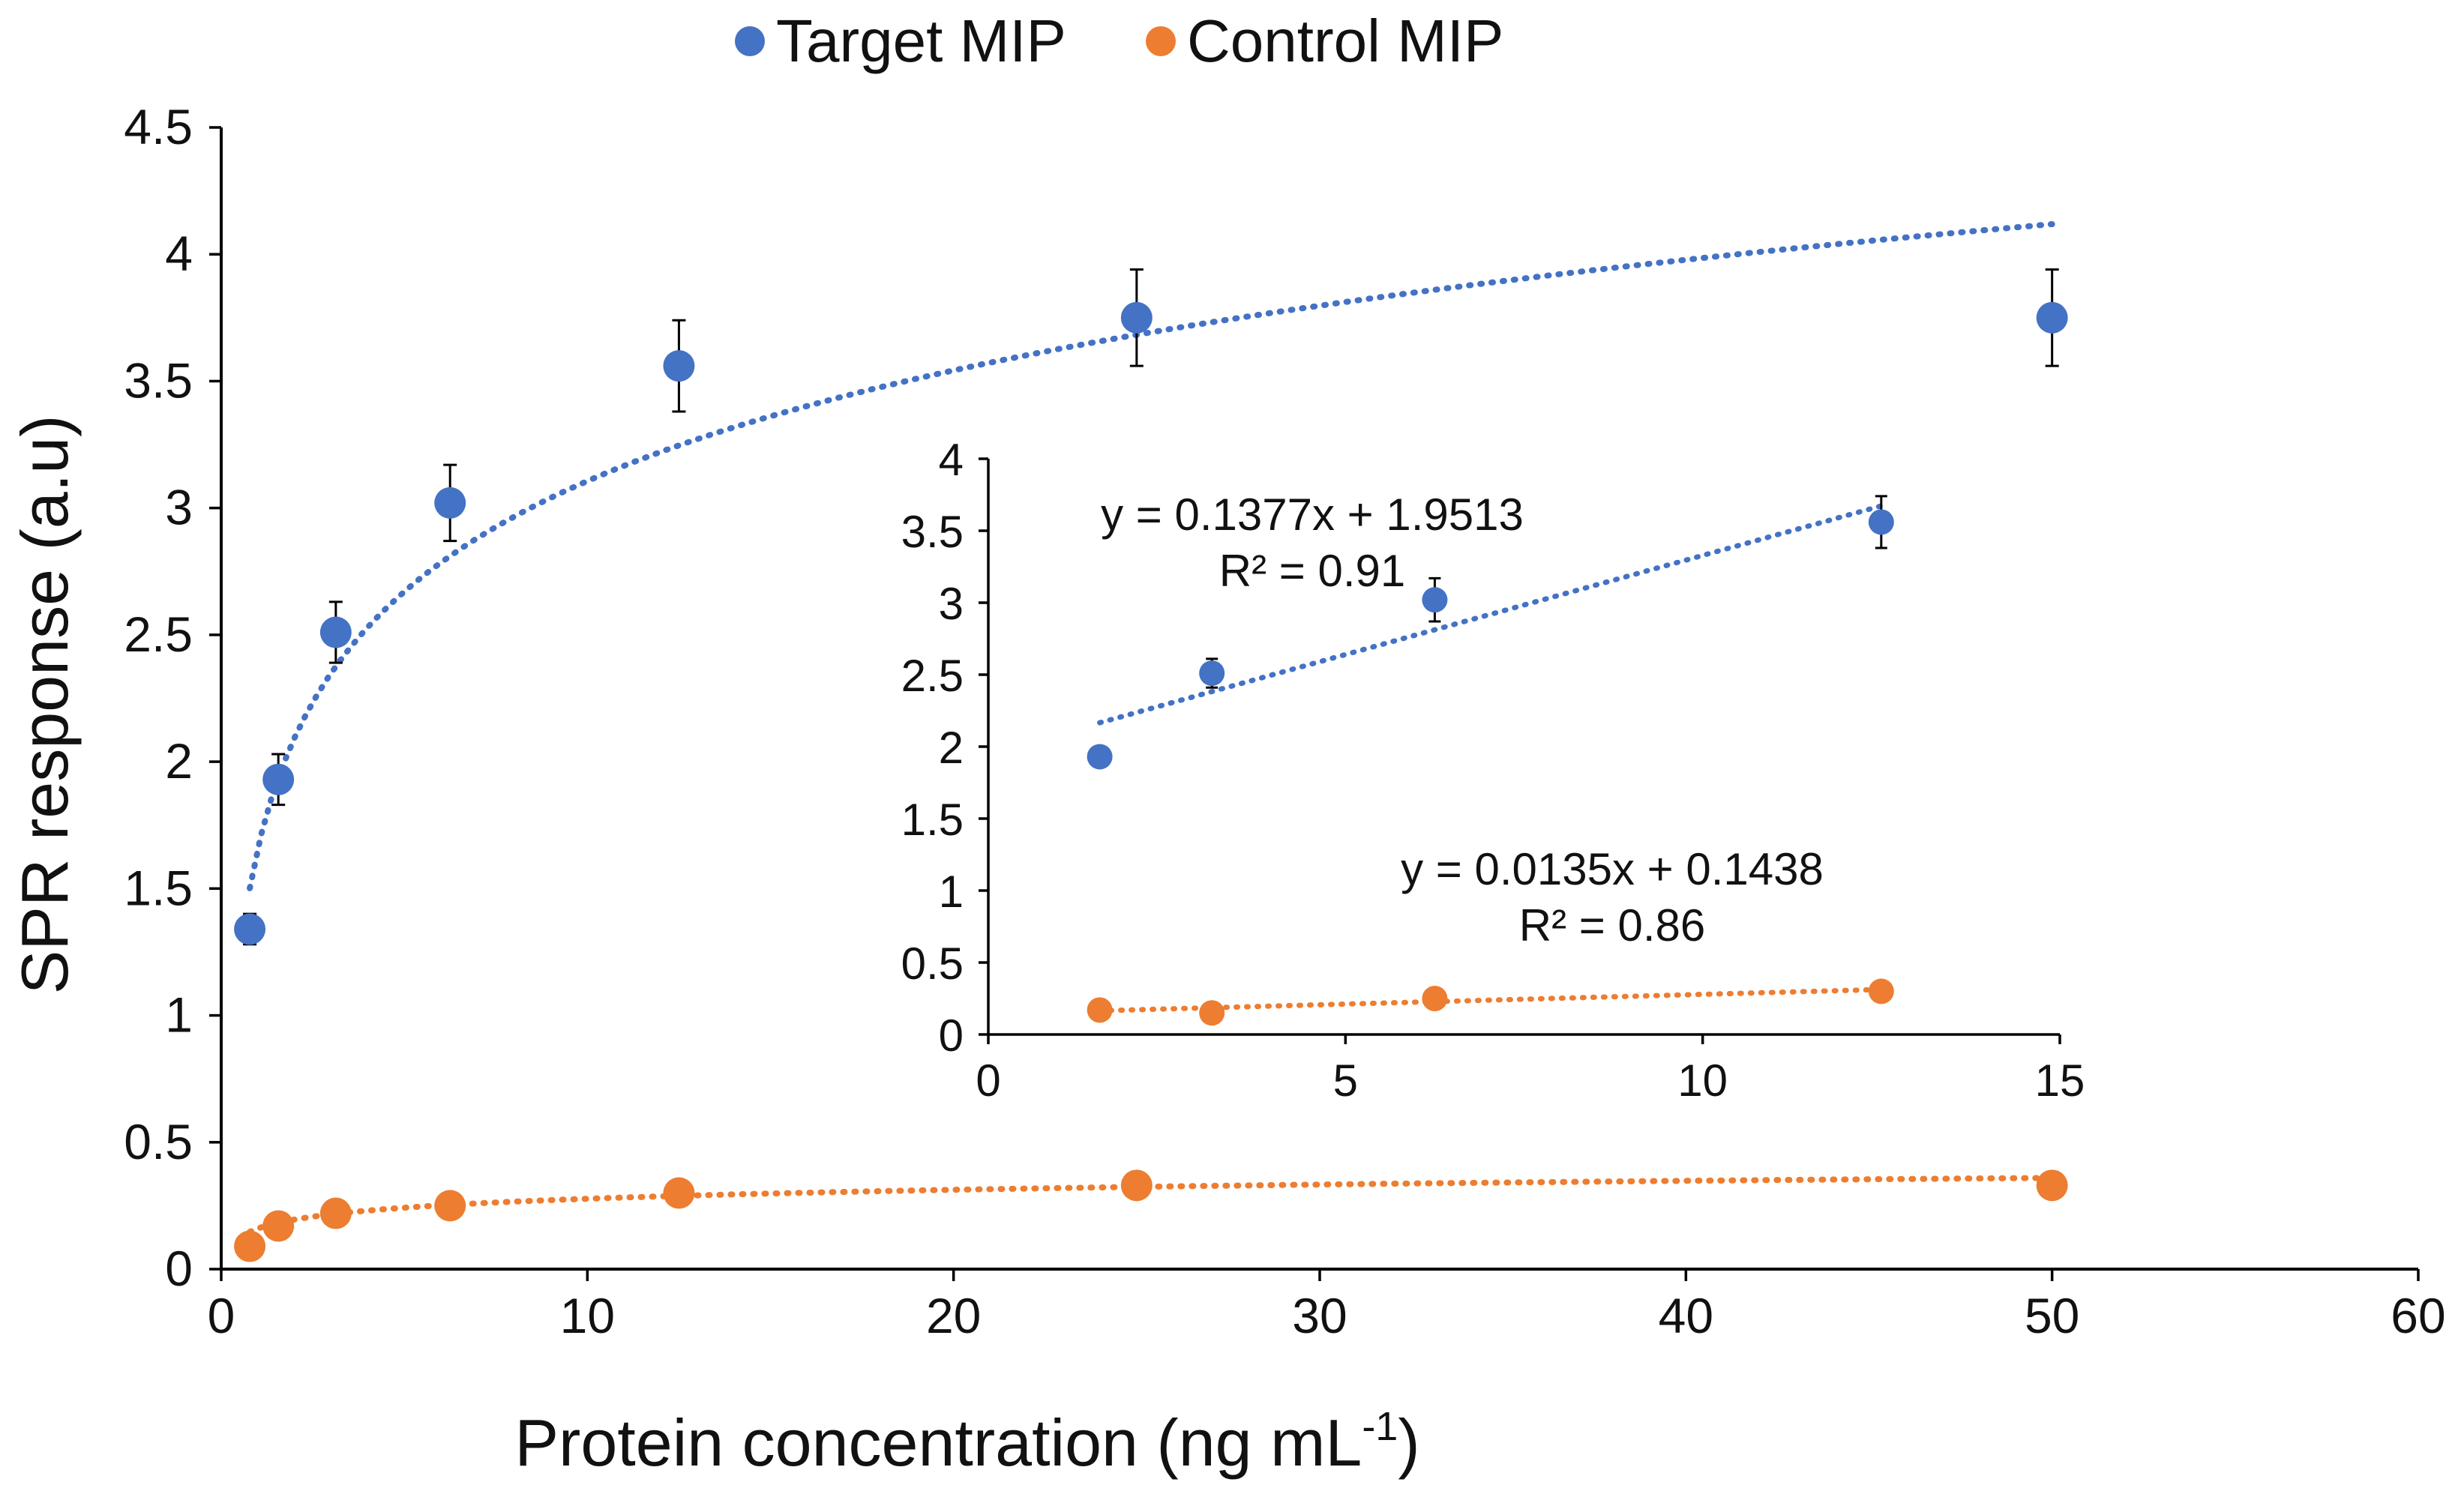 The height and width of the screenshot is (1500, 2464). I want to click on inset-y-tick-label: 1, so click(951, 892).